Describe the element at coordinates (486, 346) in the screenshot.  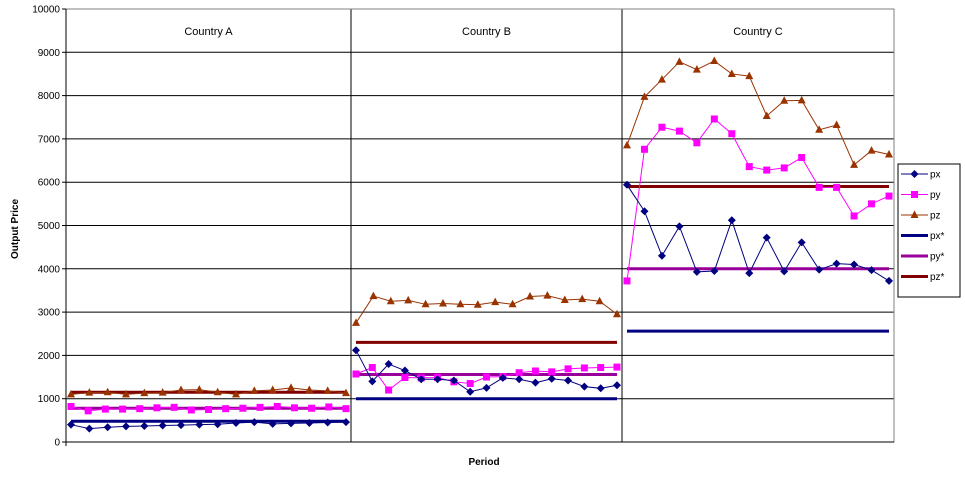
I see `panel-country-b-series` at that location.